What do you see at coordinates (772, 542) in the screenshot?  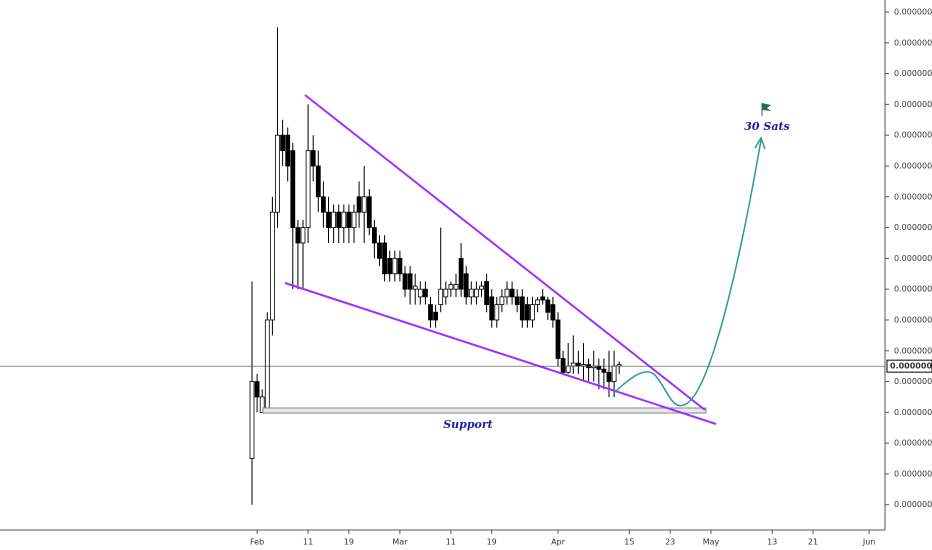 I see `x-tick-label: 13` at bounding box center [772, 542].